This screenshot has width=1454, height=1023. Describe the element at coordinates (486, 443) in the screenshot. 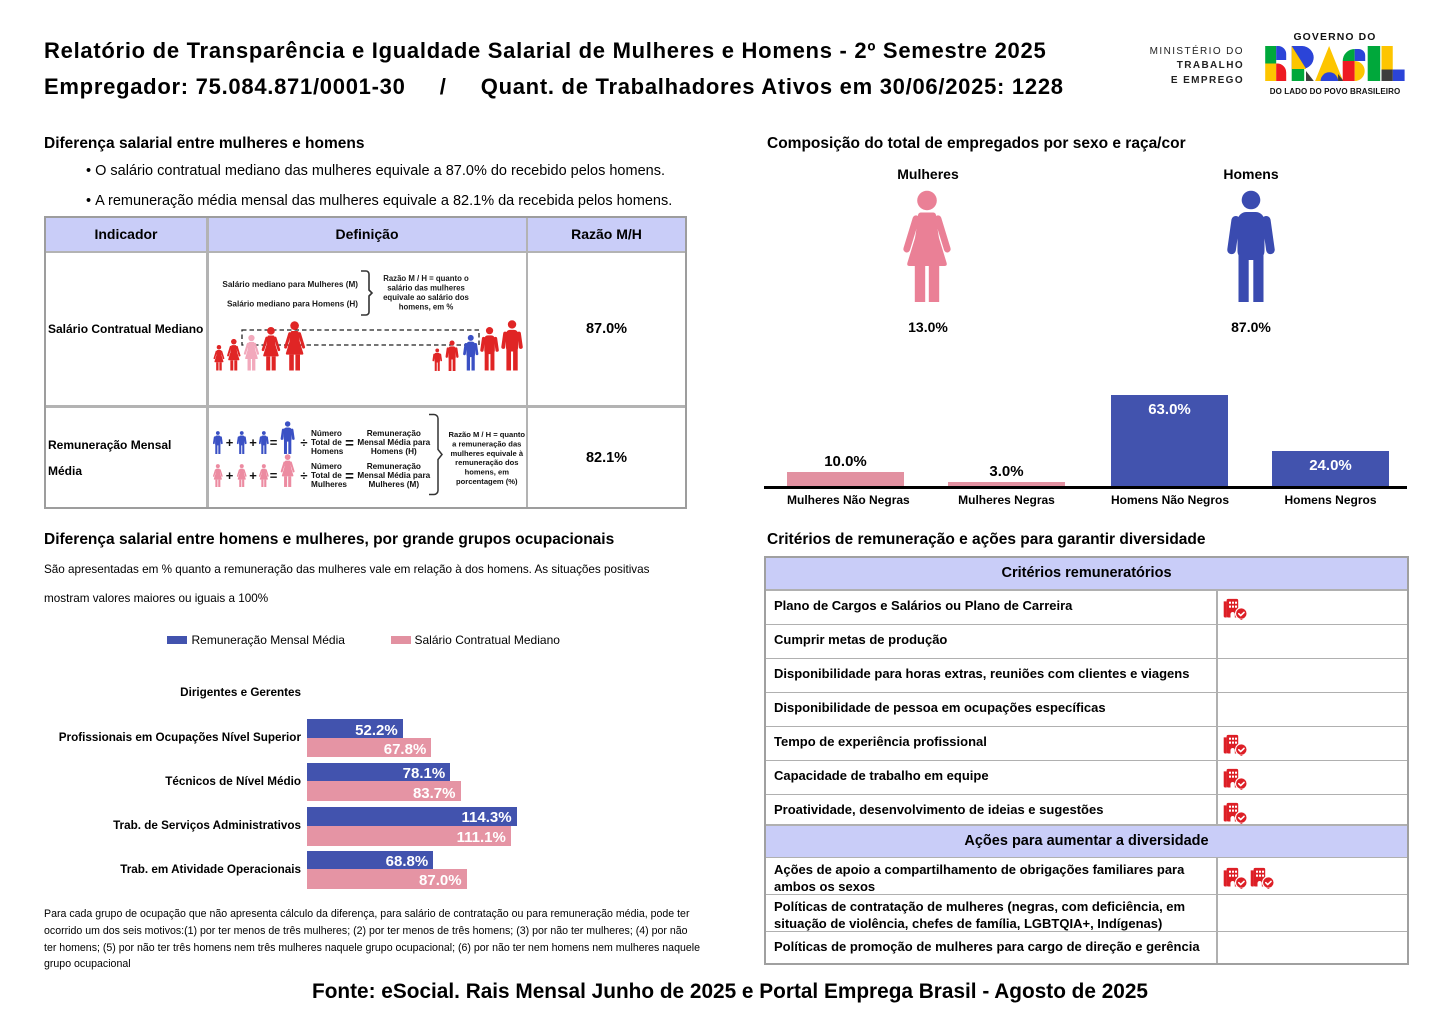

I see `svg-text: a remuneração das` at that location.